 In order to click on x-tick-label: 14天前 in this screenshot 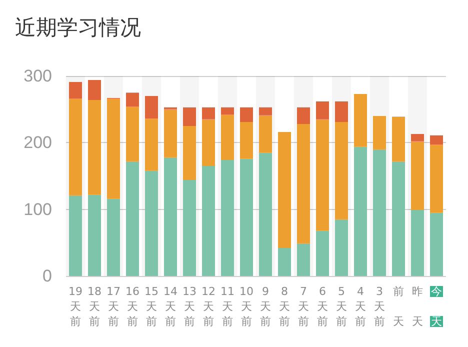, I will do `click(171, 306)`.